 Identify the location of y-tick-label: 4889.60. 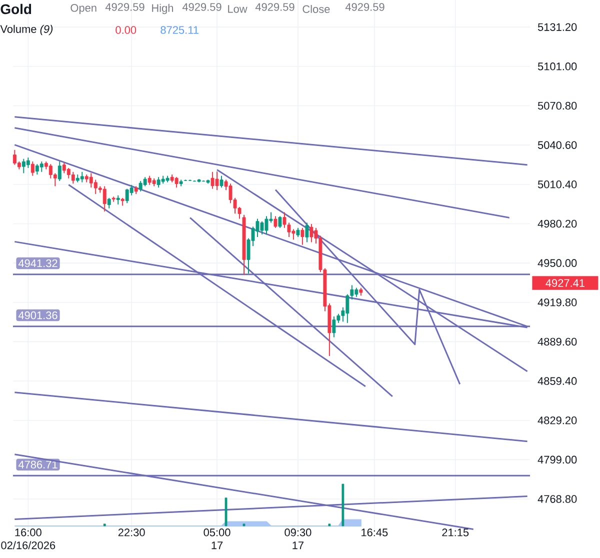
(557, 342).